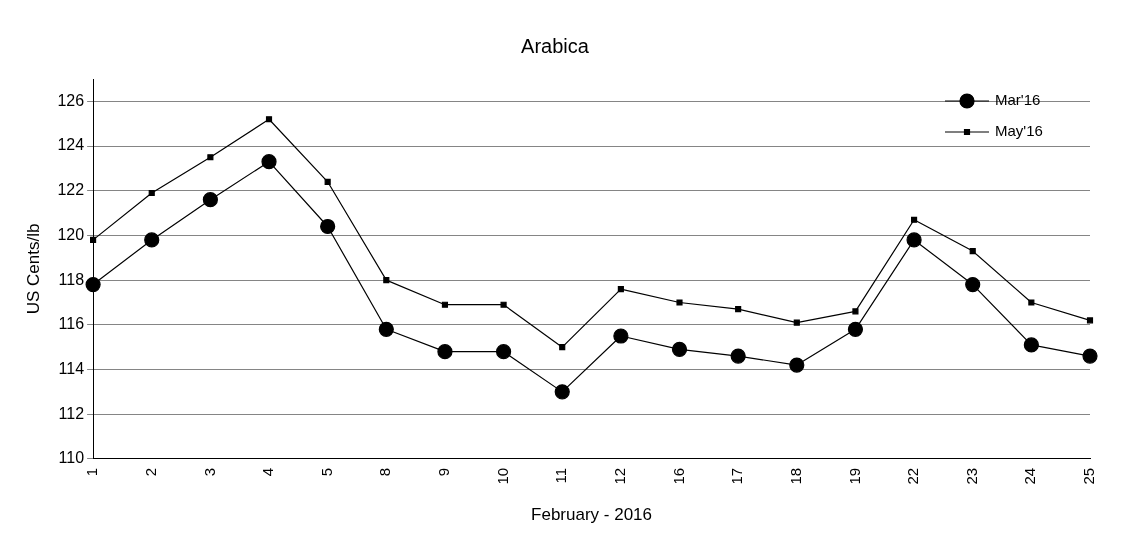 This screenshot has height=545, width=1135. What do you see at coordinates (502, 476) in the screenshot?
I see `x-tick-label: 10` at bounding box center [502, 476].